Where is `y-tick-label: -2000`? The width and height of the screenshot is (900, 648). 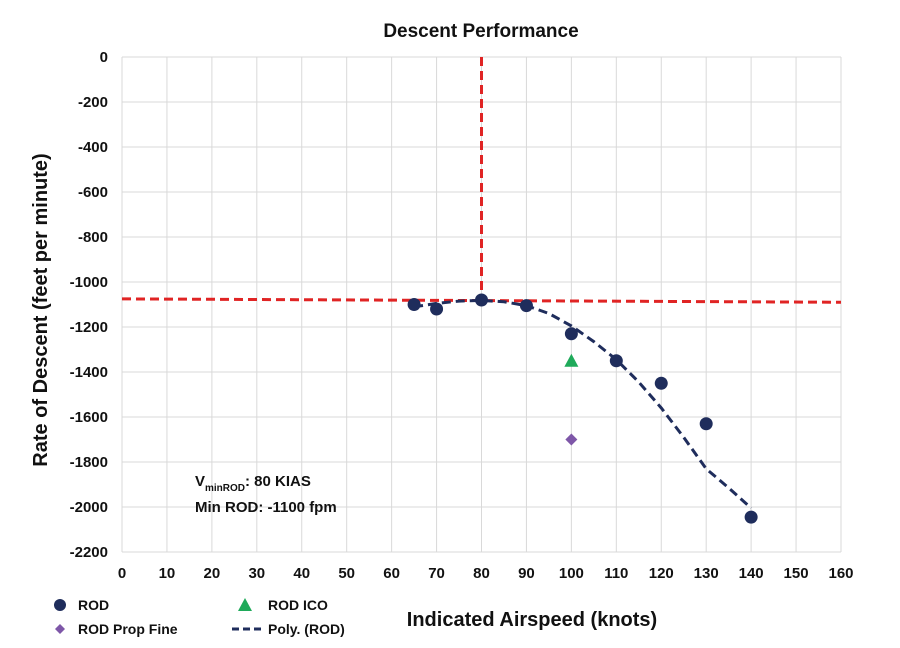 y-tick-label: -2000 is located at coordinates (89, 507).